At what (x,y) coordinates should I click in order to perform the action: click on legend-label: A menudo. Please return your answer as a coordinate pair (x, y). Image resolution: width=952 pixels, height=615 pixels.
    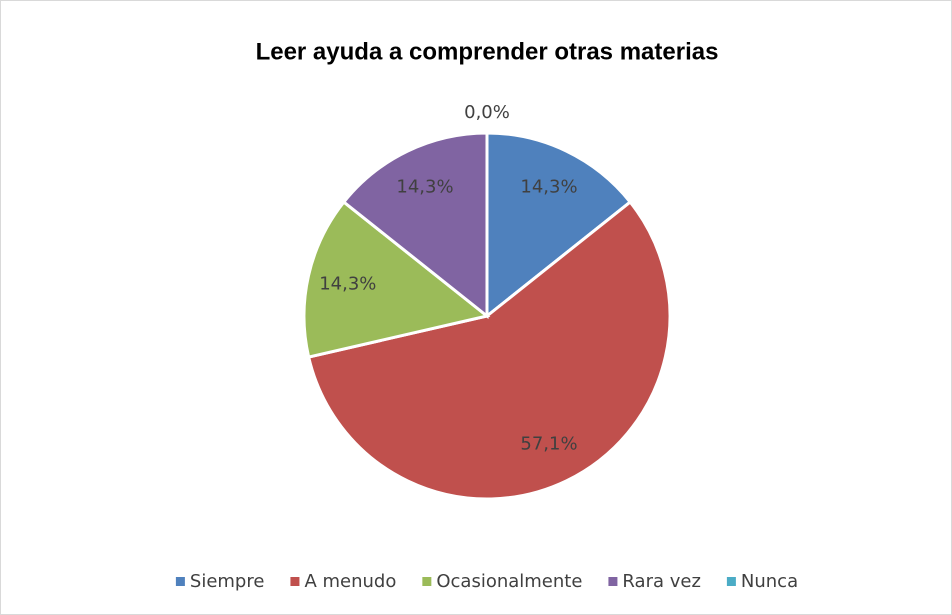
    Looking at the image, I should click on (350, 581).